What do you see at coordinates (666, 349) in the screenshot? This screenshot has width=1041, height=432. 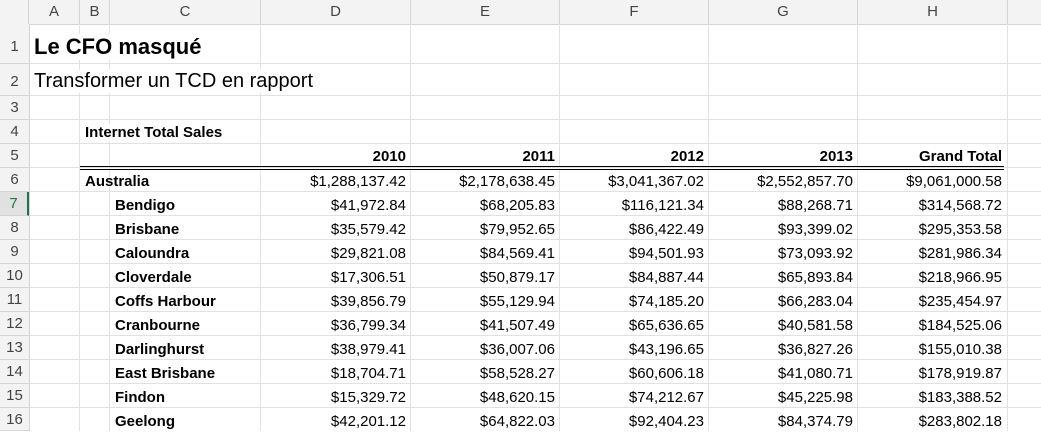 I see `city-value-2012: $43,196.65` at bounding box center [666, 349].